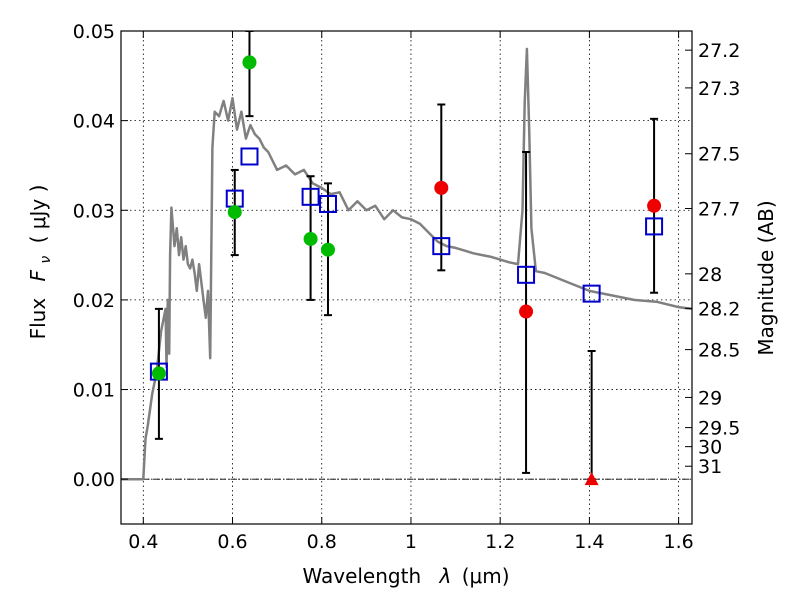 The height and width of the screenshot is (600, 800). I want to click on x-axis-title: Wavelength λ (μm), so click(405, 576).